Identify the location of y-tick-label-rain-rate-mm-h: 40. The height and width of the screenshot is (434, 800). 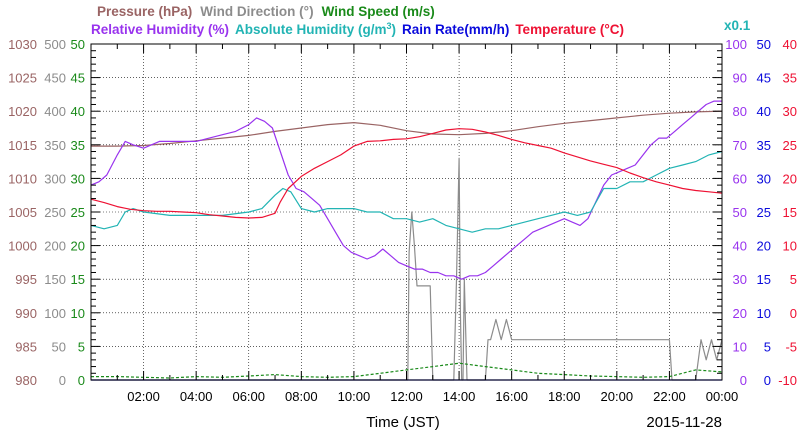
(764, 111).